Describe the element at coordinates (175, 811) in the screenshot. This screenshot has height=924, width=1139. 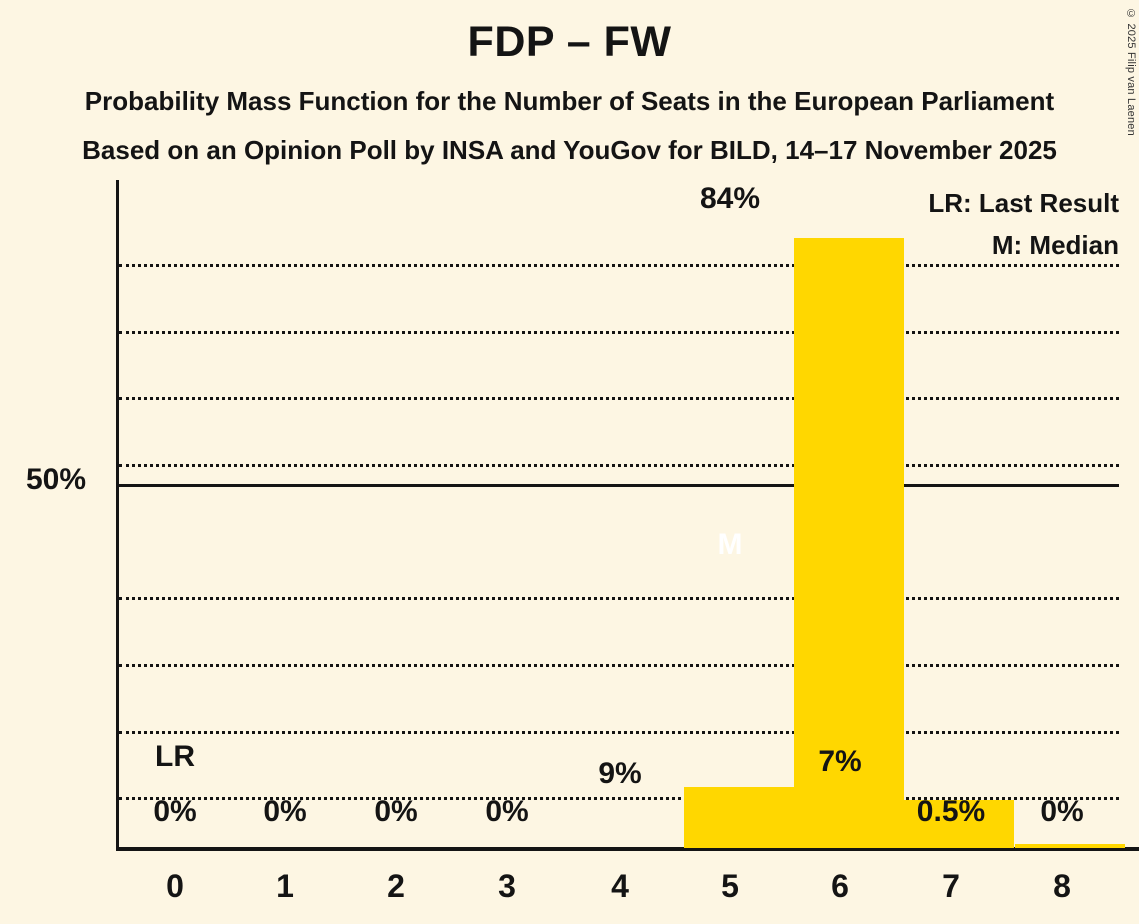
I see `bar-label-0: 0%` at that location.